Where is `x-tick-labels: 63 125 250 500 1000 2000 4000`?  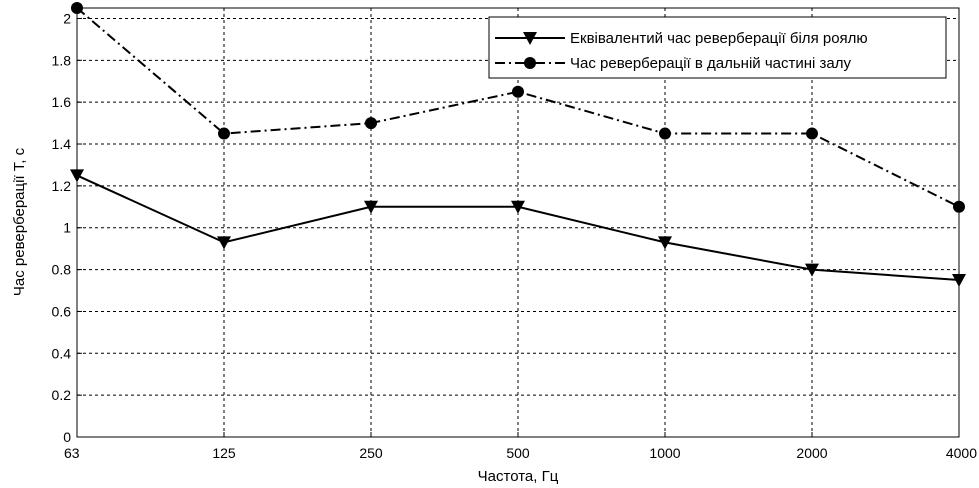 x-tick-labels: 63 125 250 500 1000 2000 4000 is located at coordinates (520, 453).